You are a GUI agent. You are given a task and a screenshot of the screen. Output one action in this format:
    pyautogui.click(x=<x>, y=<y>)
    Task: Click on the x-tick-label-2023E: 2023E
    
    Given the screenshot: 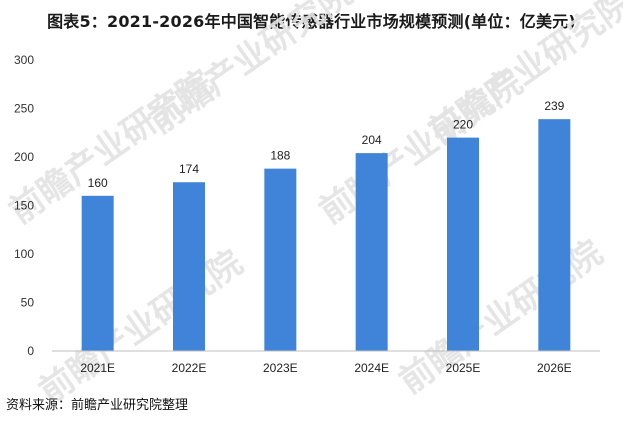 What is the action you would take?
    pyautogui.click(x=280, y=368)
    